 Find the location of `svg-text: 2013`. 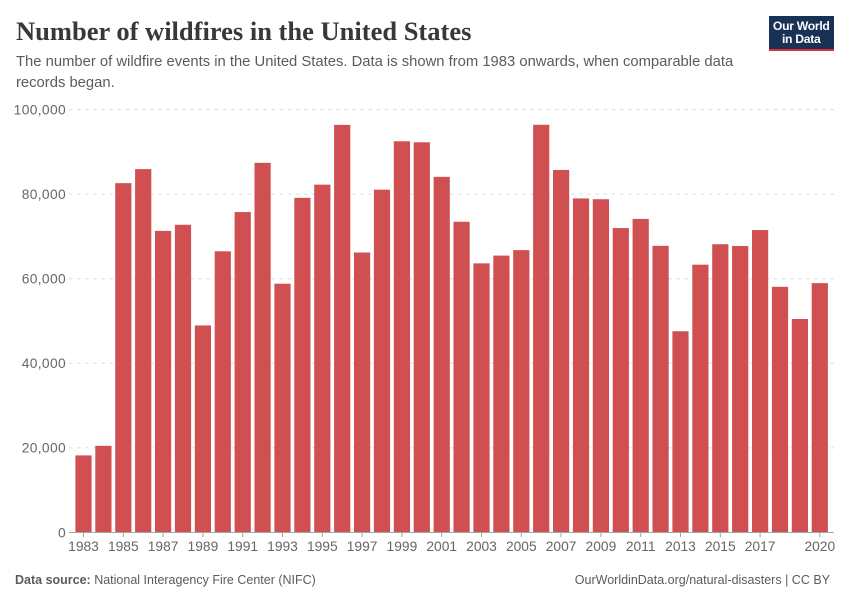

svg-text: 2013 is located at coordinates (680, 546).